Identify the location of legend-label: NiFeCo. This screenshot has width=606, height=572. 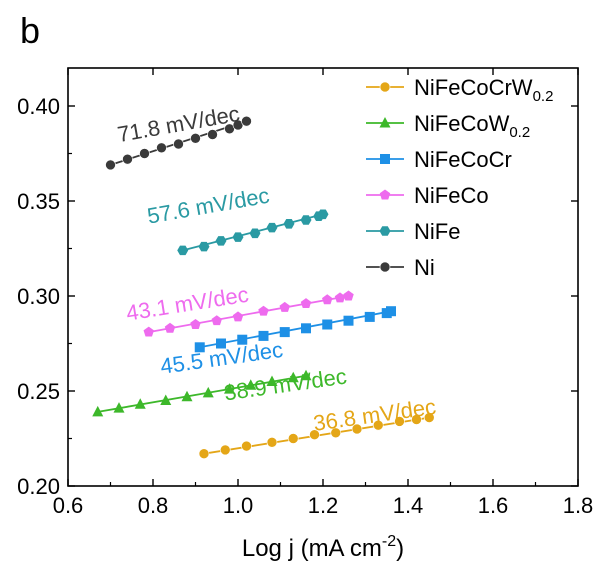
(451, 195).